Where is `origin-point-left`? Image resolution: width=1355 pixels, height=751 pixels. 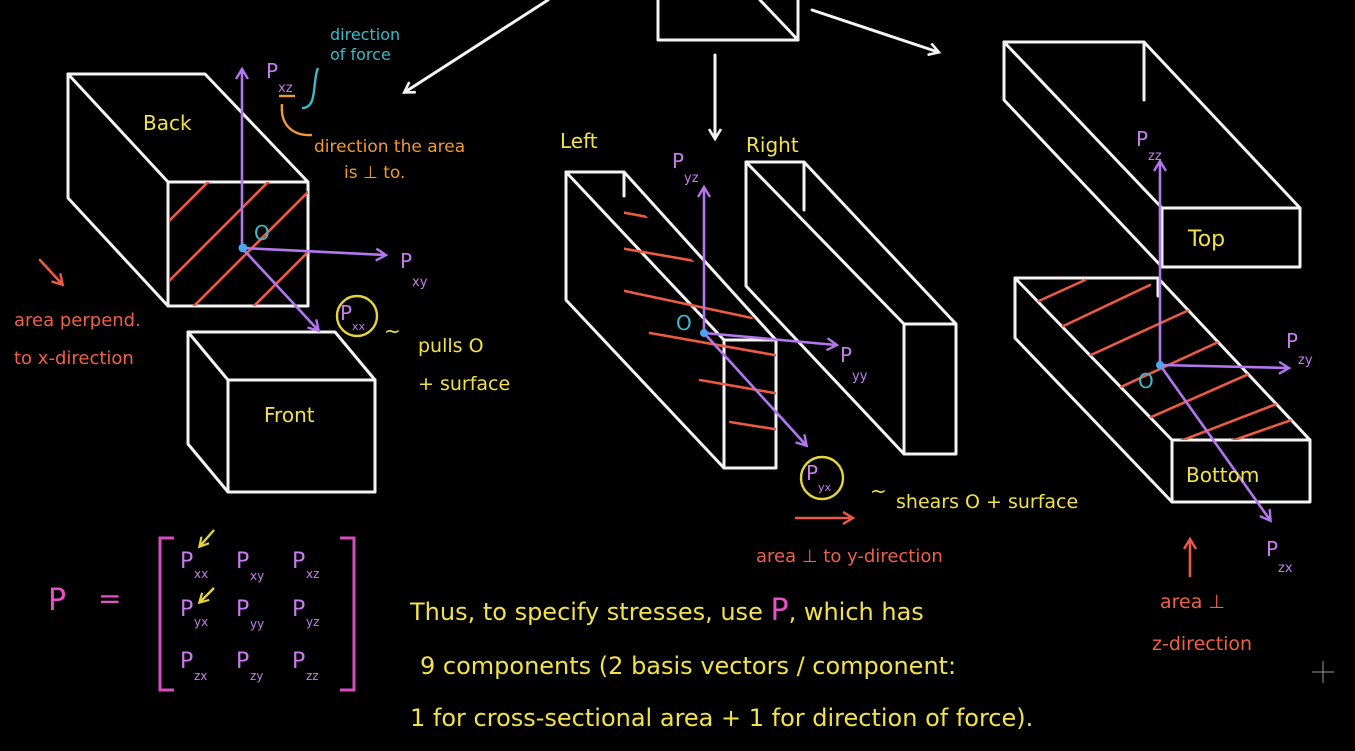
origin-point-left is located at coordinates (704, 333).